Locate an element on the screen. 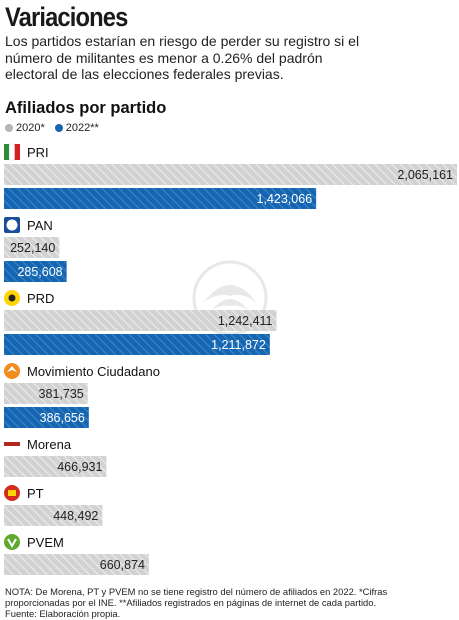  pt-2020-value-label: 448,492 is located at coordinates (75, 516).